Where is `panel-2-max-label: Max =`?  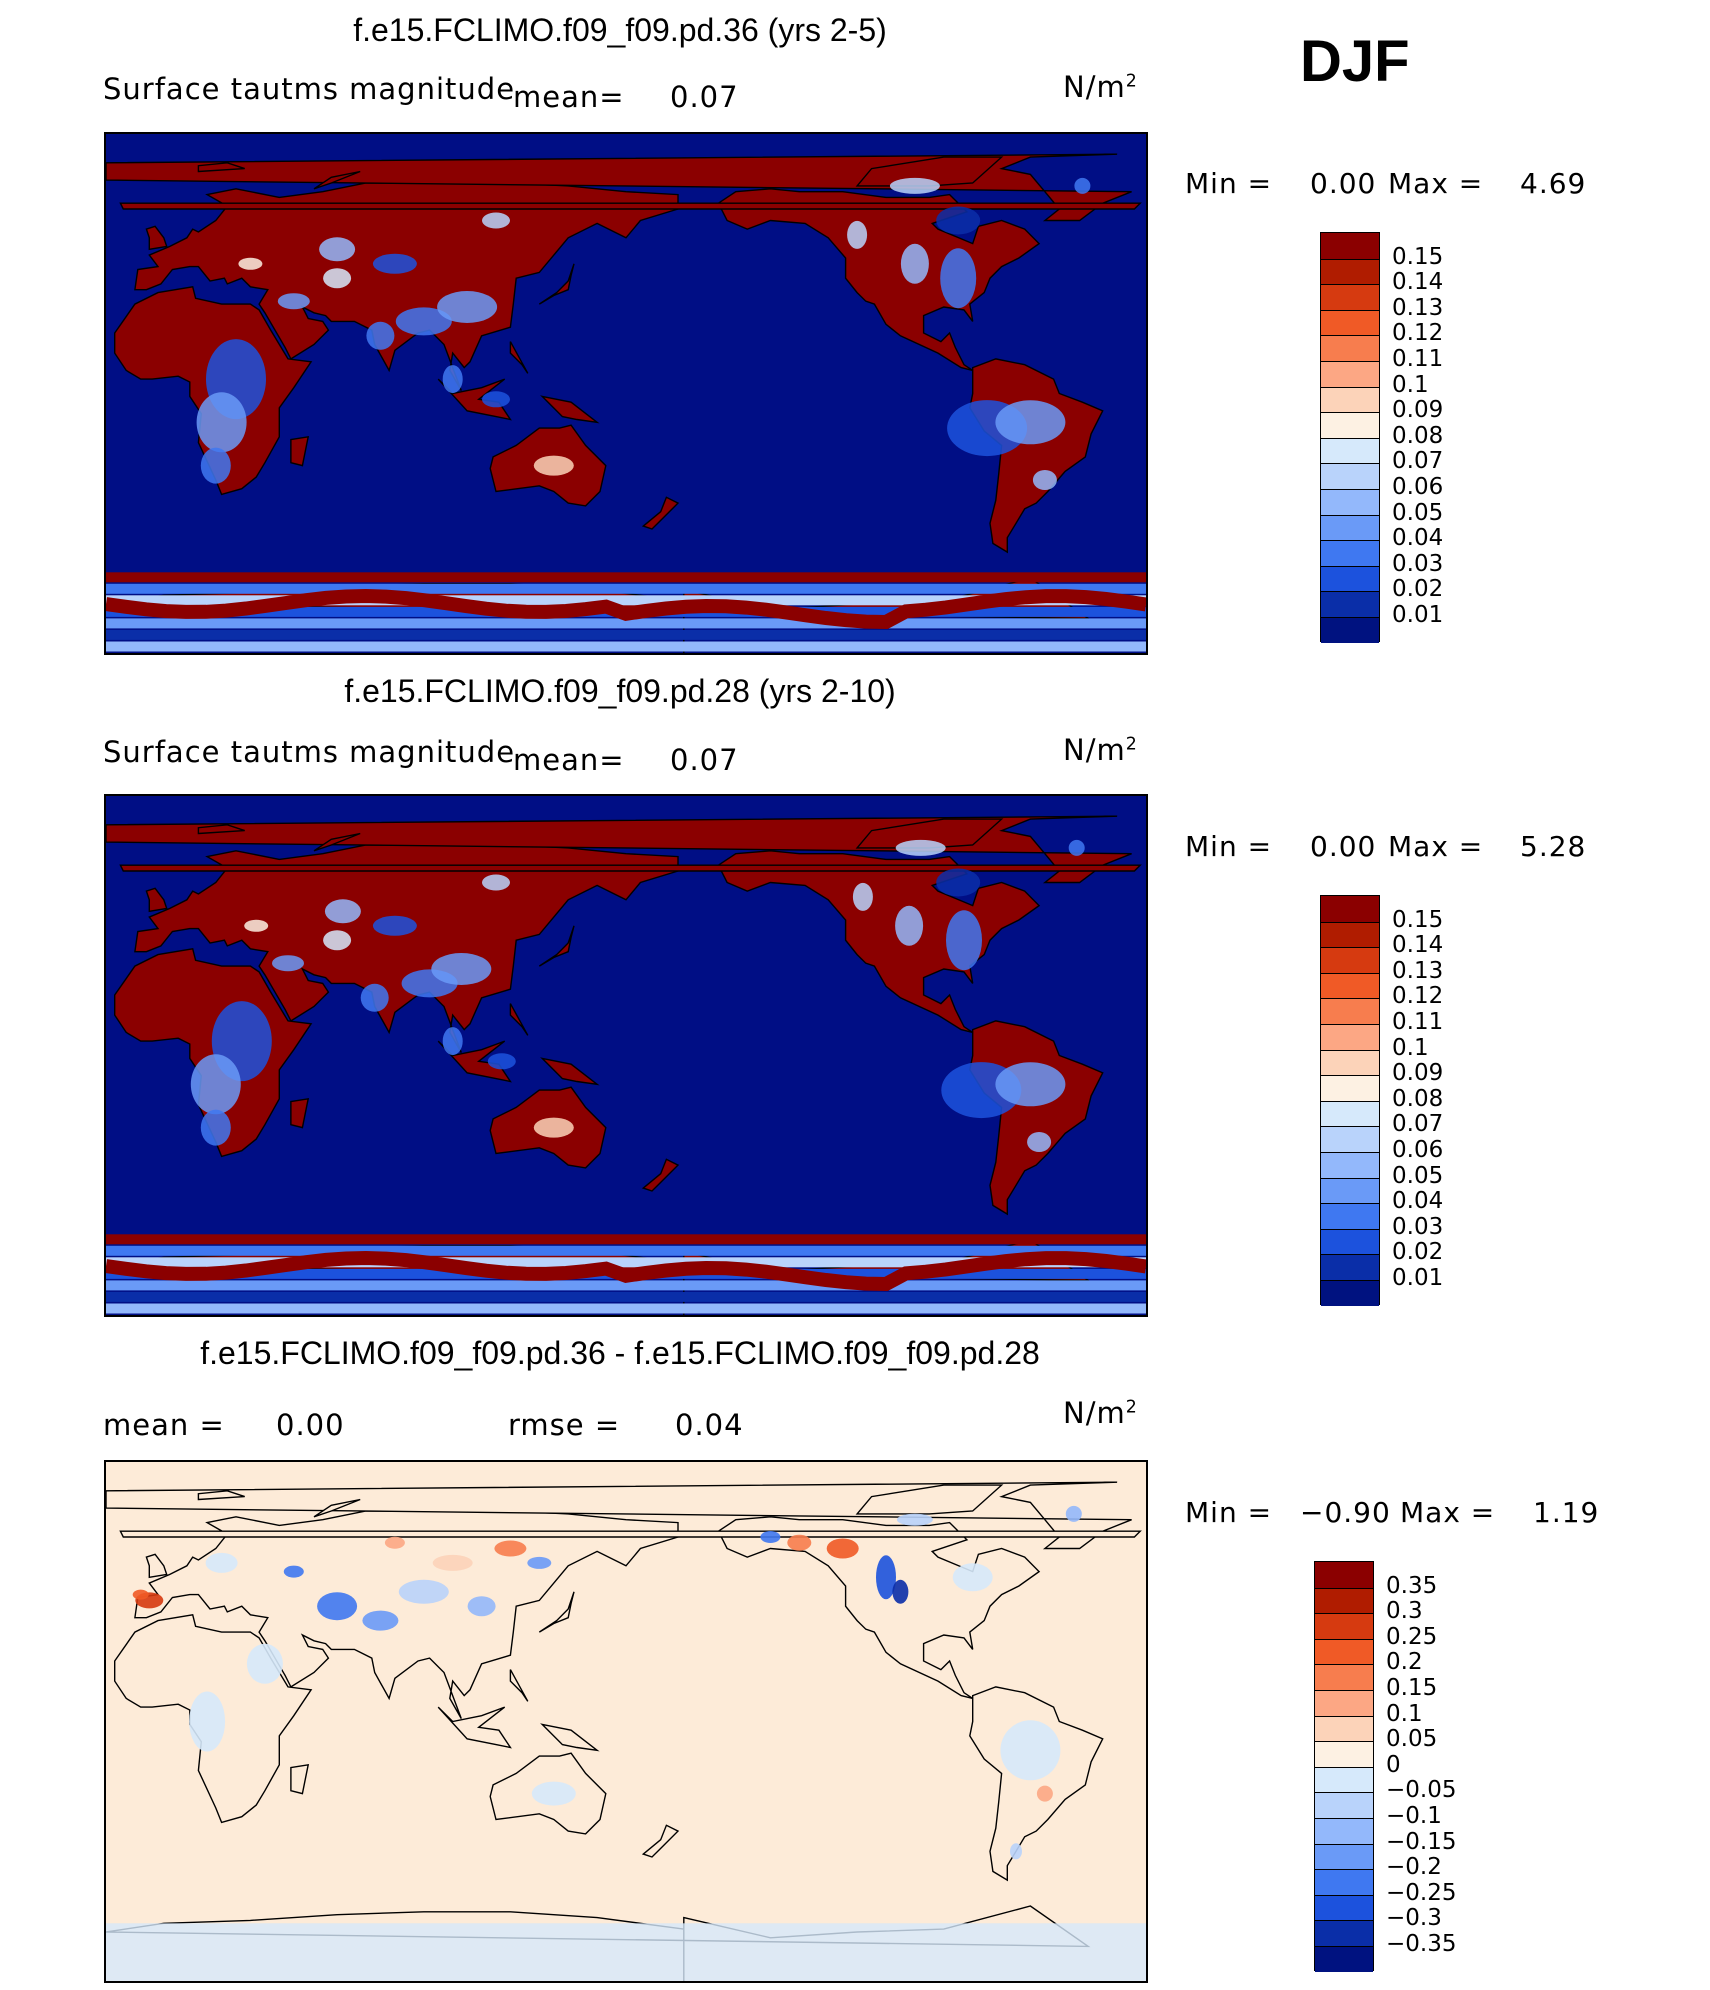 panel-2-max-label: Max = is located at coordinates (1436, 846).